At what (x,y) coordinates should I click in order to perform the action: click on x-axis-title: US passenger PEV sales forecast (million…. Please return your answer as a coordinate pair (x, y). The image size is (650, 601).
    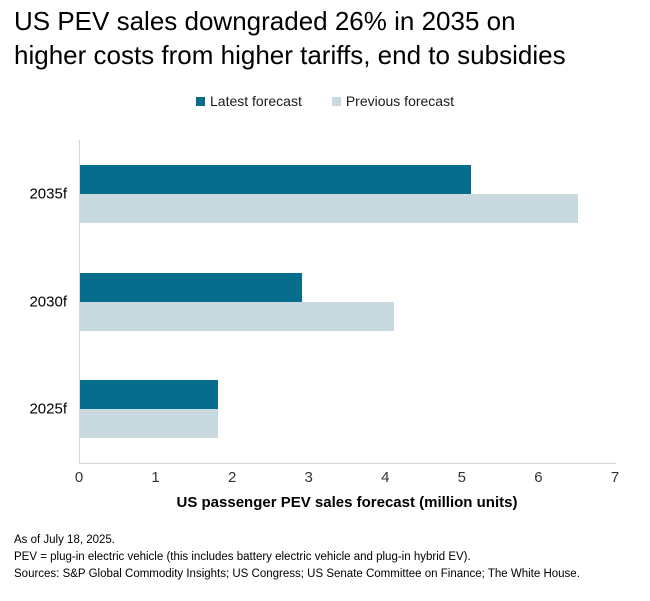
    Looking at the image, I should click on (347, 502).